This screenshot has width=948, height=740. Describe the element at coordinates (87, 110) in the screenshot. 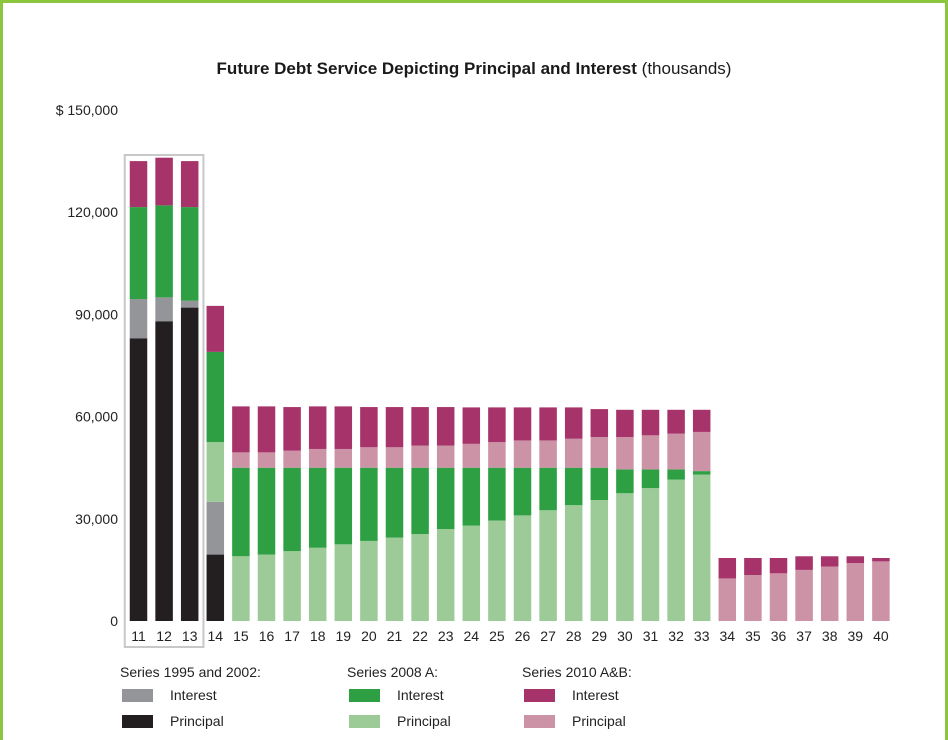

I see `y-tick-label: $ 150,000` at that location.